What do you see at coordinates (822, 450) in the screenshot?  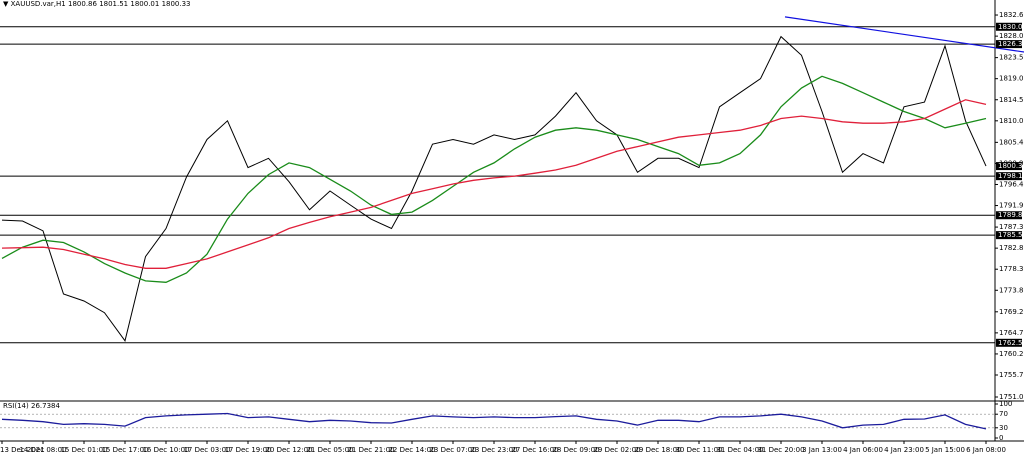 I see `x-tick-label: 3 Jan 13:00` at bounding box center [822, 450].